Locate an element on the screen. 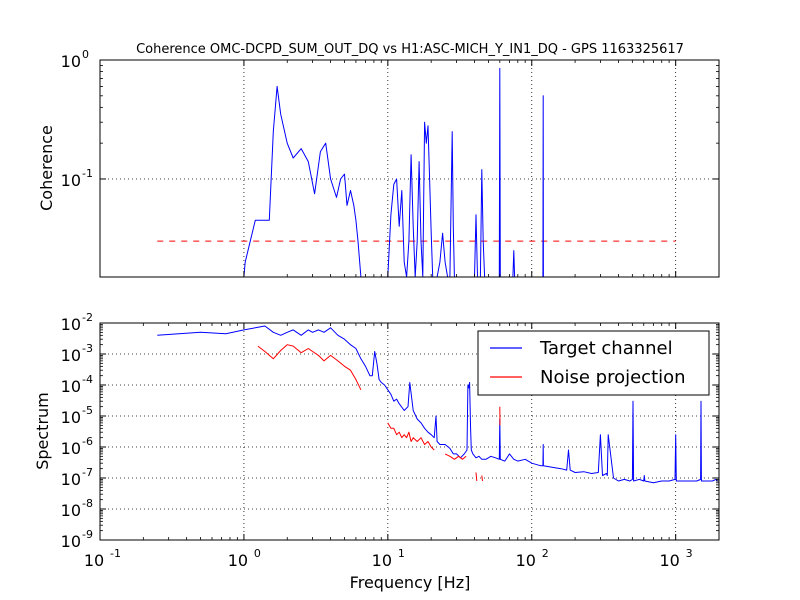 The width and height of the screenshot is (800, 600). y-tick-label-exponent: -5 is located at coordinates (87, 410).